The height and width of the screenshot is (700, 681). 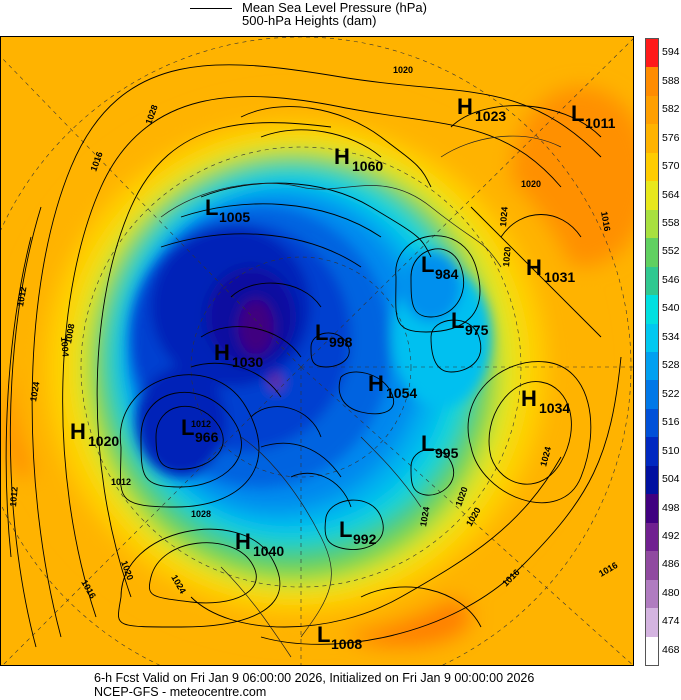 I want to click on colorbar-label: 522, so click(x=671, y=393).